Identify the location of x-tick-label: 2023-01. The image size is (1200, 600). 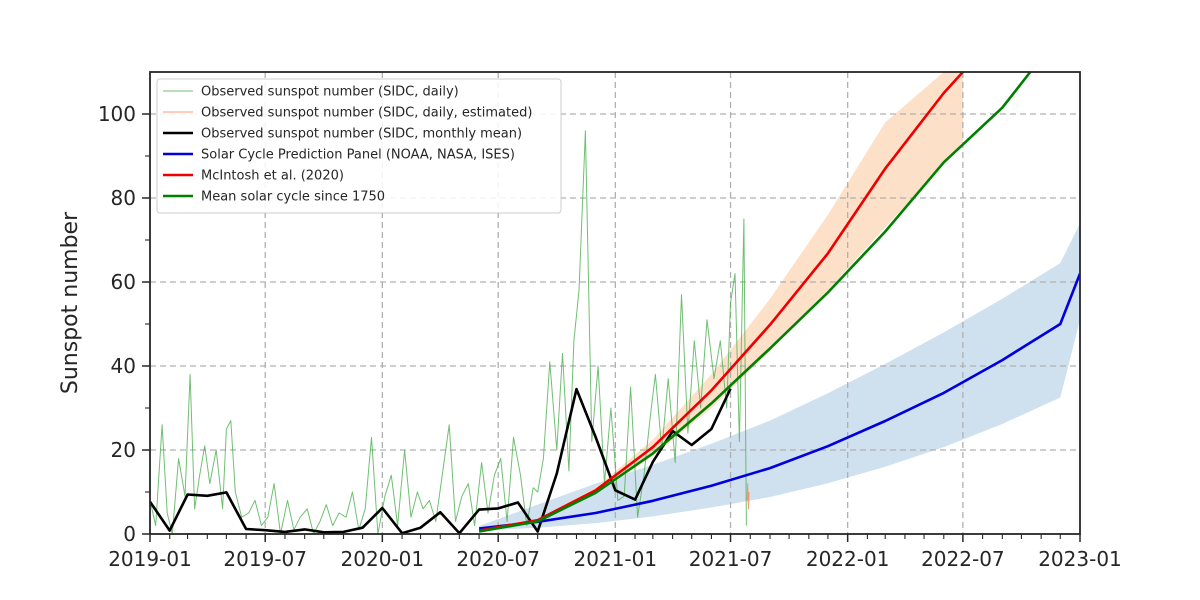
(1080, 559).